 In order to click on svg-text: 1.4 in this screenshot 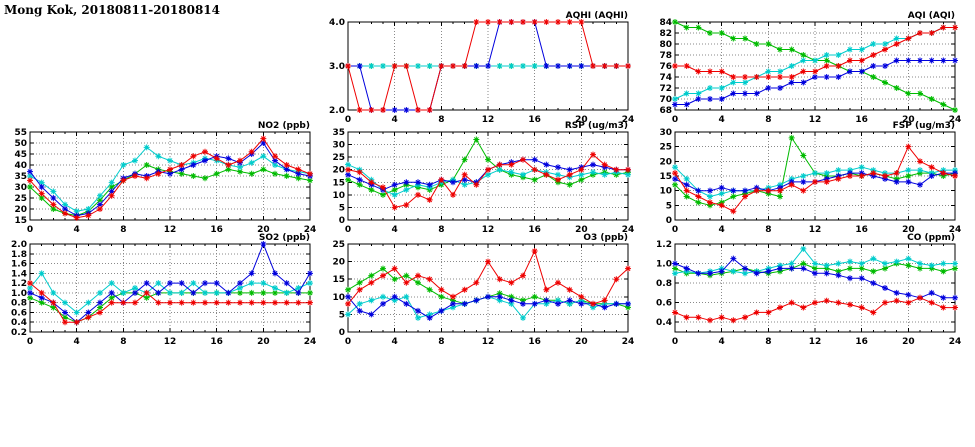, I will do `click(19, 274)`.